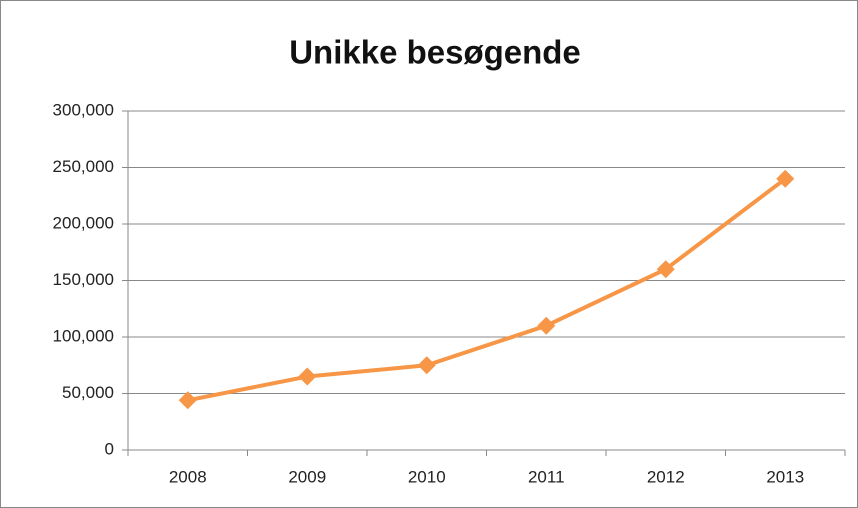 Image resolution: width=858 pixels, height=508 pixels. What do you see at coordinates (83, 166) in the screenshot?
I see `y-tick-label: 250,000` at bounding box center [83, 166].